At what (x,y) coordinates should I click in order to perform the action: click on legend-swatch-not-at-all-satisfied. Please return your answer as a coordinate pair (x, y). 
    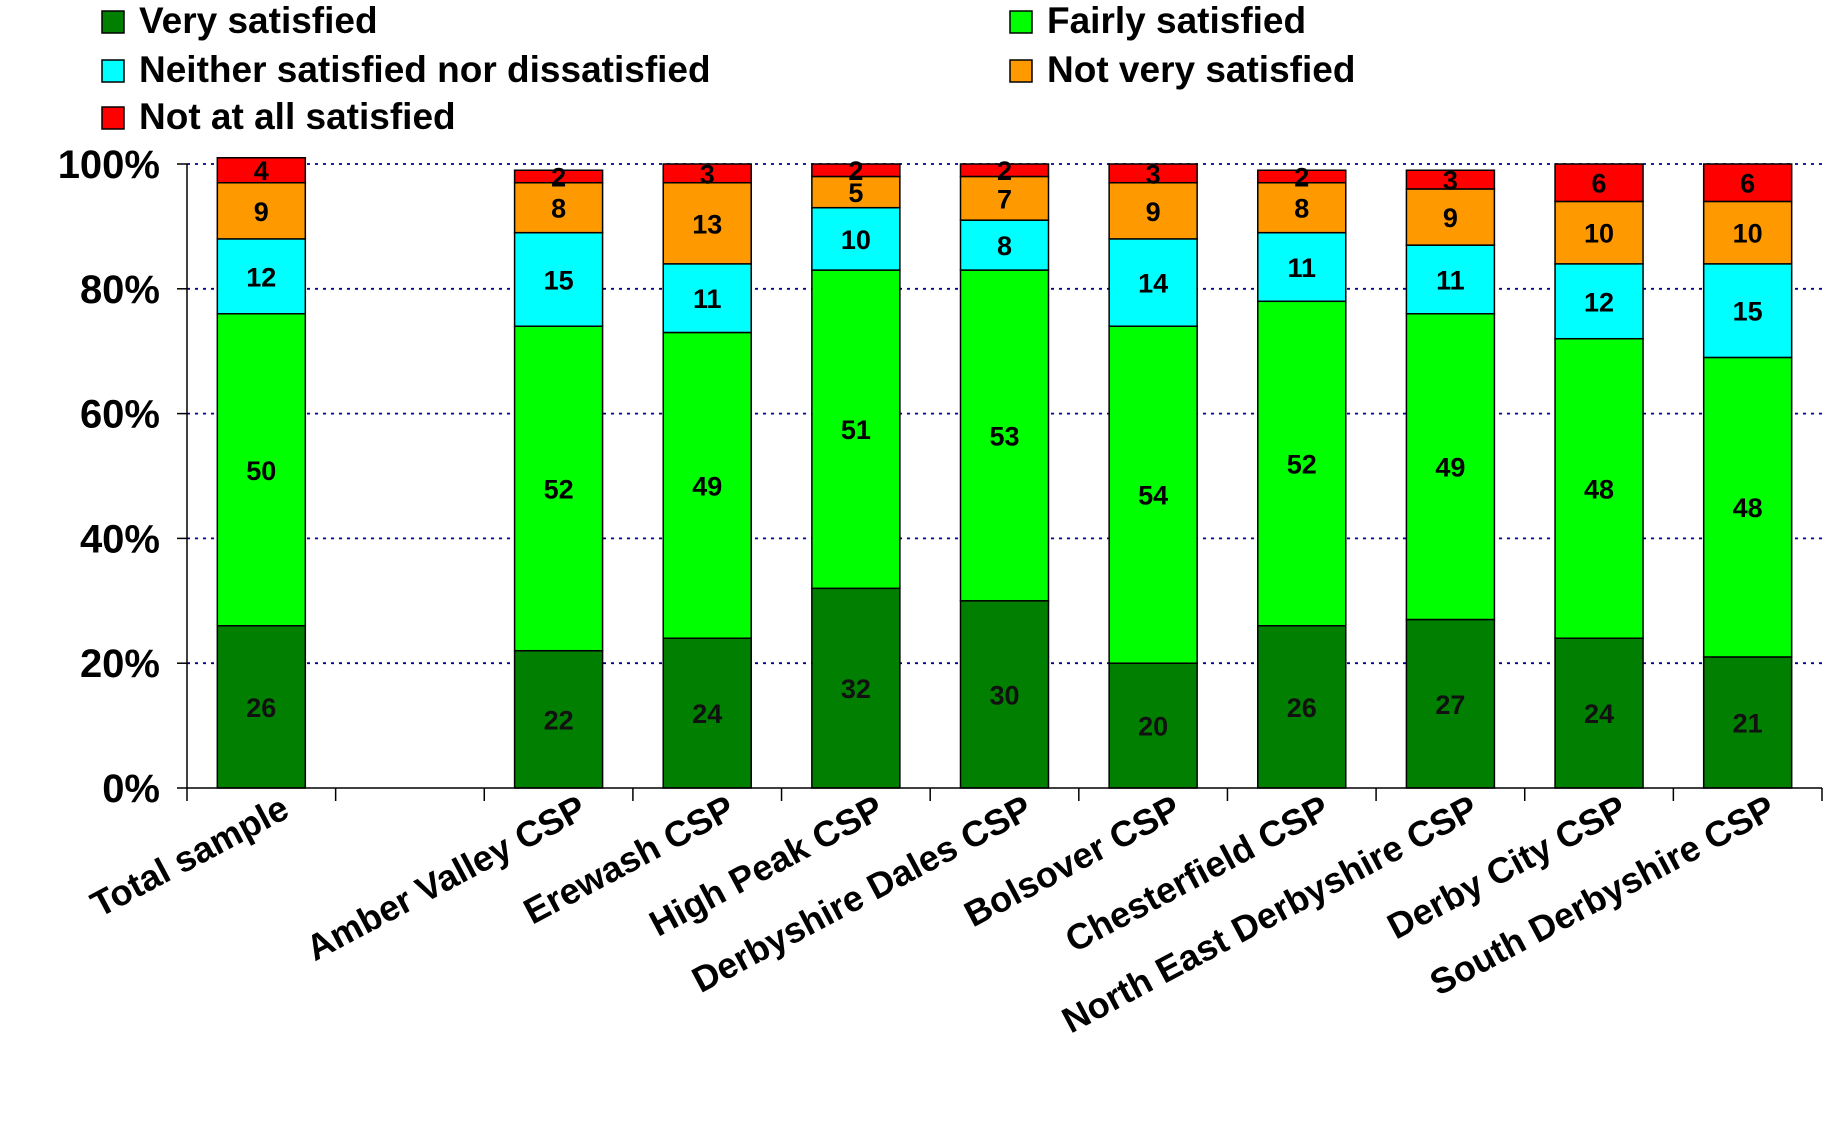
    Looking at the image, I should click on (113, 118).